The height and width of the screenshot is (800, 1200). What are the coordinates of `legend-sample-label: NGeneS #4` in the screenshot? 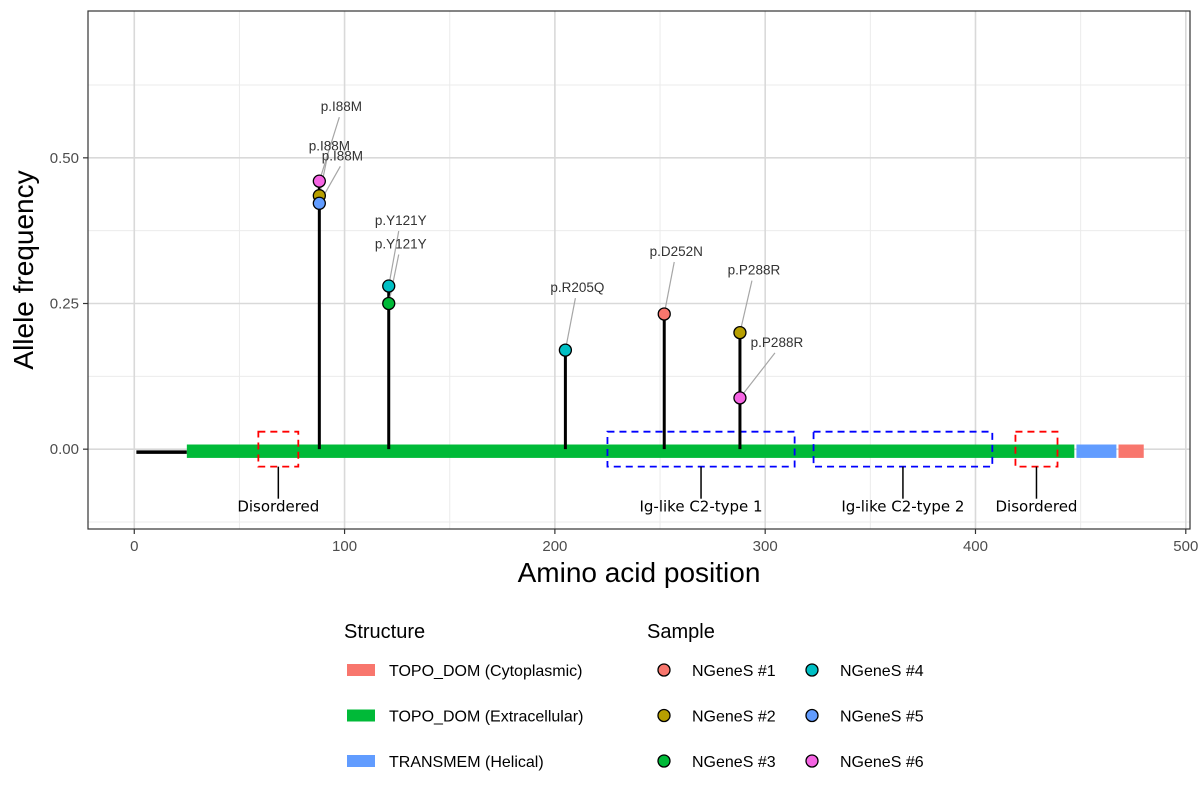 It's located at (882, 671).